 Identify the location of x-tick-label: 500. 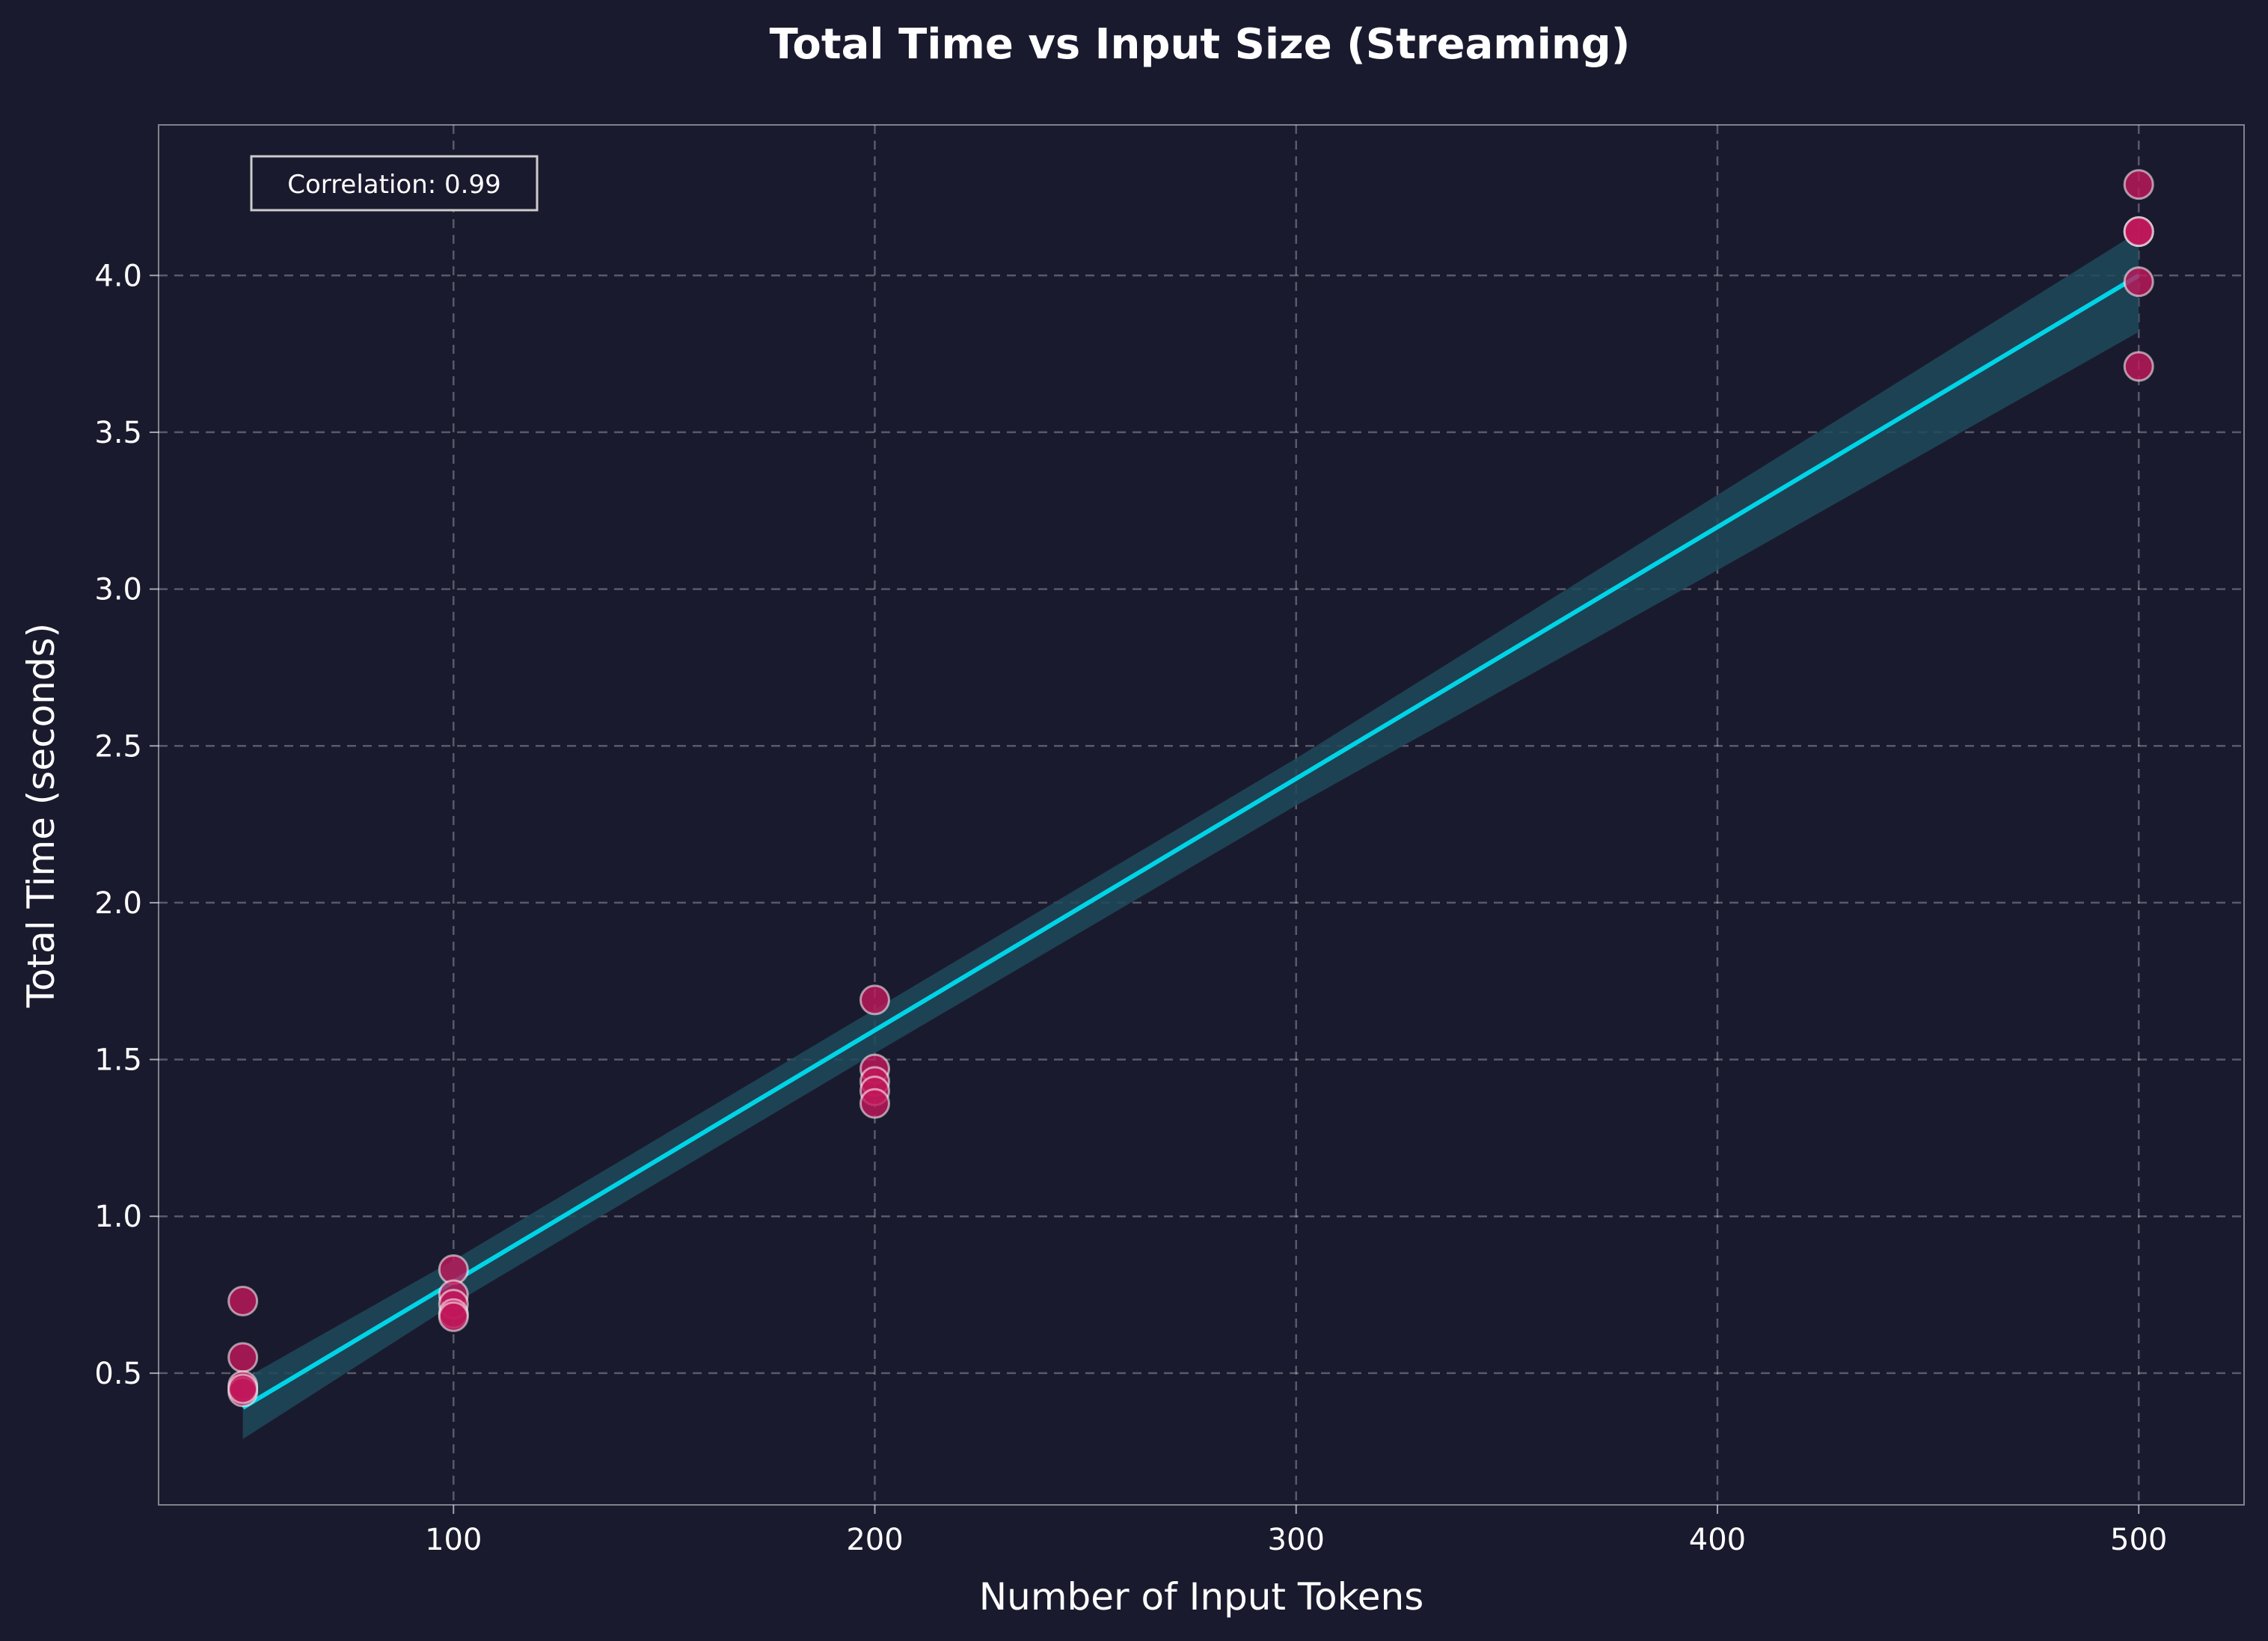
(2139, 1540).